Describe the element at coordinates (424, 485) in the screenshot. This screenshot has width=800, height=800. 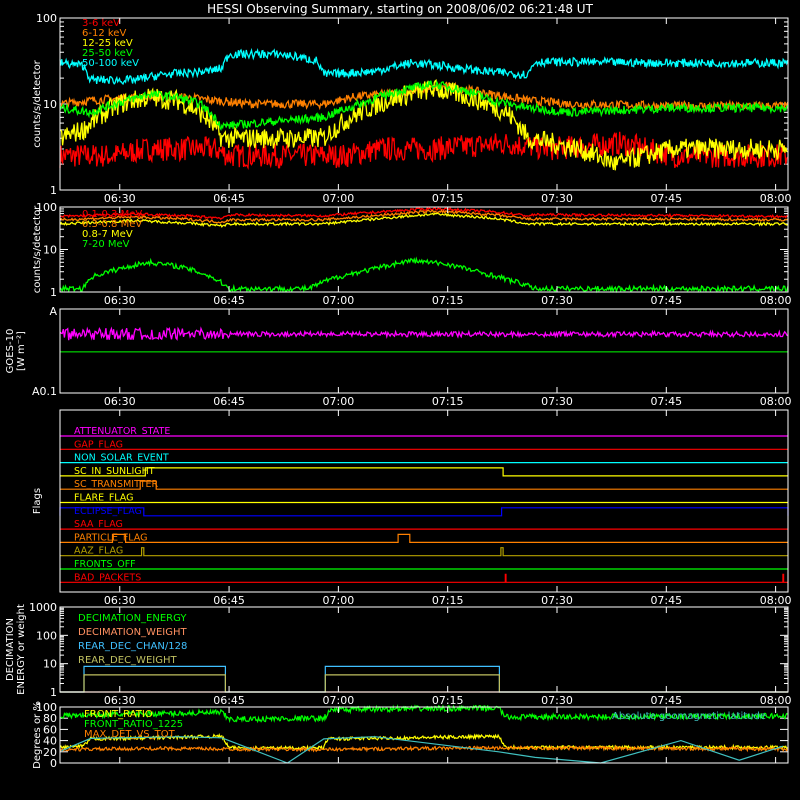
I see `flag-line-sc-transmitter` at that location.